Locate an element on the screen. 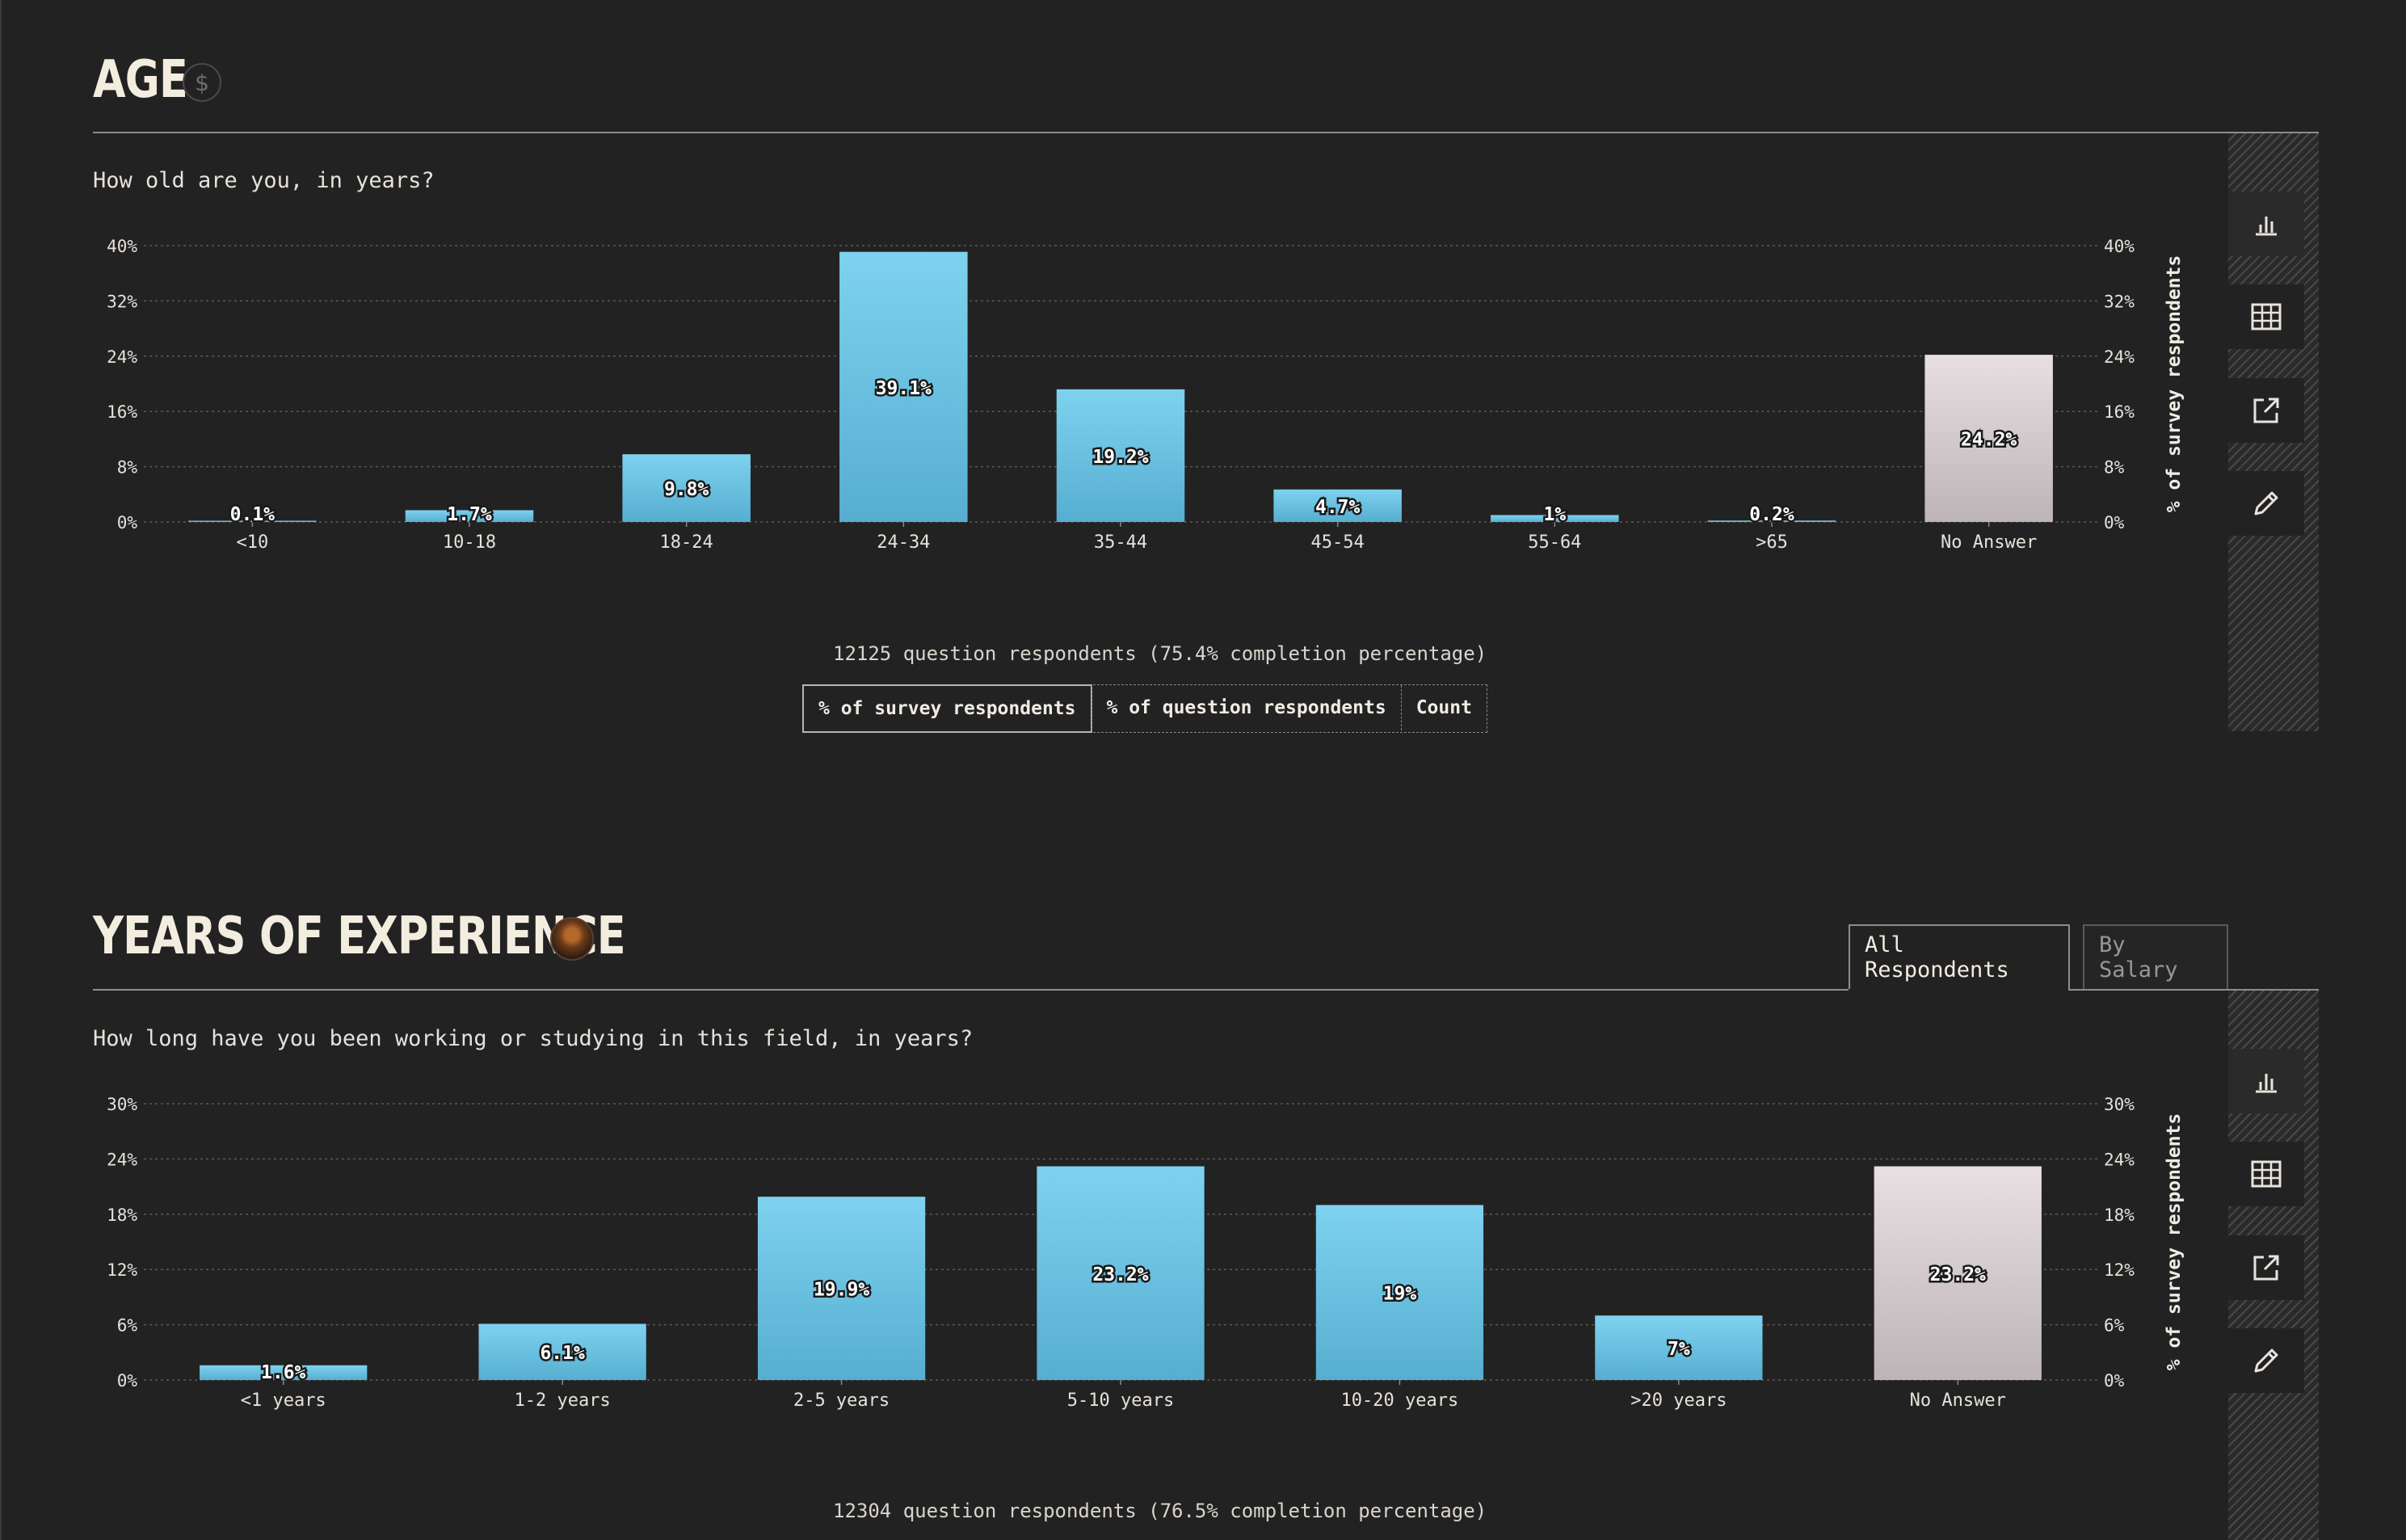 Image resolution: width=2406 pixels, height=1540 pixels. y-tick-label-right: 12% is located at coordinates (2119, 1270).